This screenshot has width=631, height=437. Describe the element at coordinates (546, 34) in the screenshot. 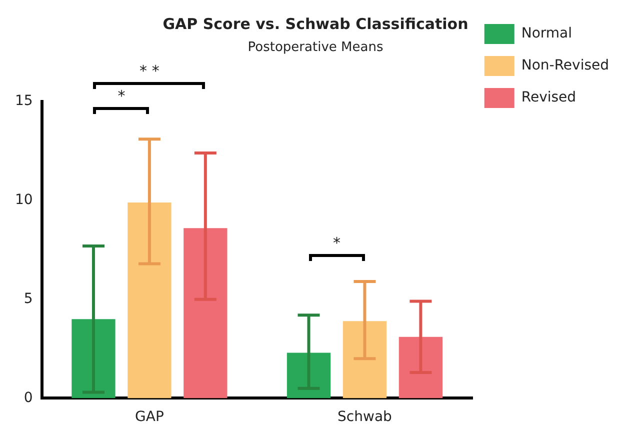

I see `legend-label: Normal` at that location.